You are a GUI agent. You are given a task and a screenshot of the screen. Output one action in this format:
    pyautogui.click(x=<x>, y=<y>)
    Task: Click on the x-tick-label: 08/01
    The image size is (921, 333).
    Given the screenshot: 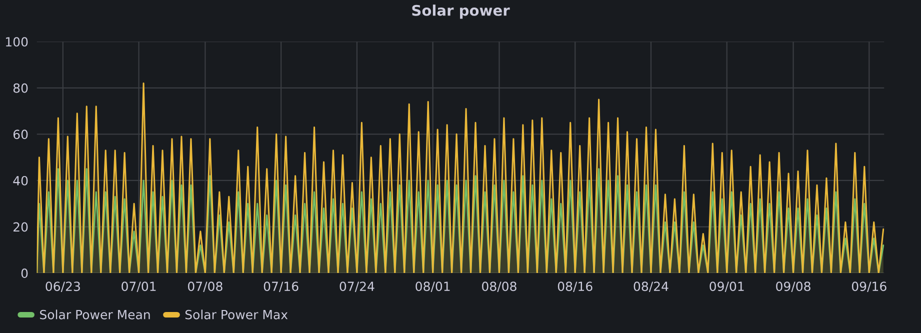 What is the action you would take?
    pyautogui.click(x=433, y=287)
    